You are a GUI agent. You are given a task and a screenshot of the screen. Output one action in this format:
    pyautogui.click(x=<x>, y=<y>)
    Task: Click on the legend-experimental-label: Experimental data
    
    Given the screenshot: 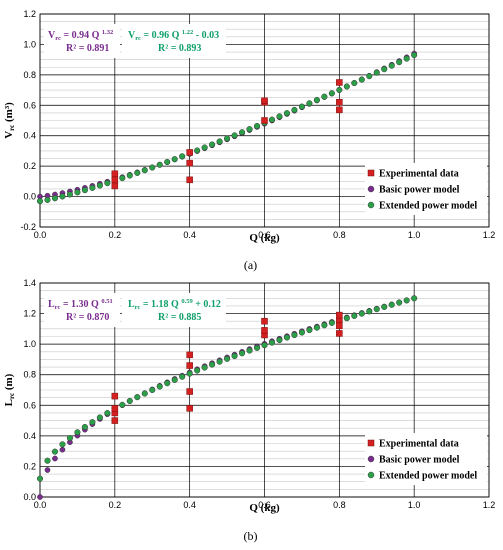 What is the action you would take?
    pyautogui.click(x=419, y=174)
    